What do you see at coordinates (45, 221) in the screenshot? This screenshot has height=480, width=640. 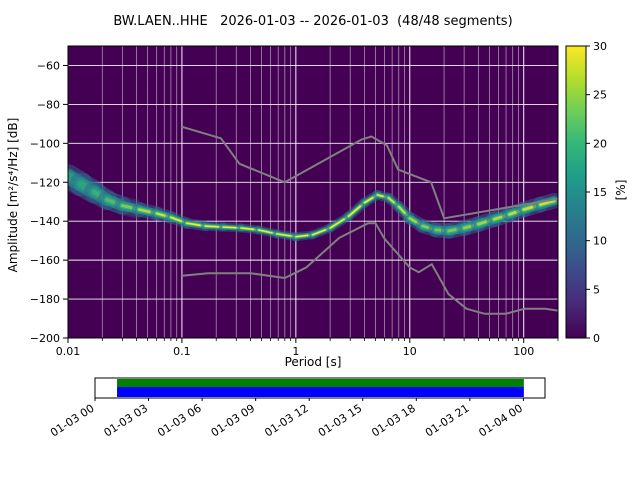 I see `y-tick-label: −140` at bounding box center [45, 221].